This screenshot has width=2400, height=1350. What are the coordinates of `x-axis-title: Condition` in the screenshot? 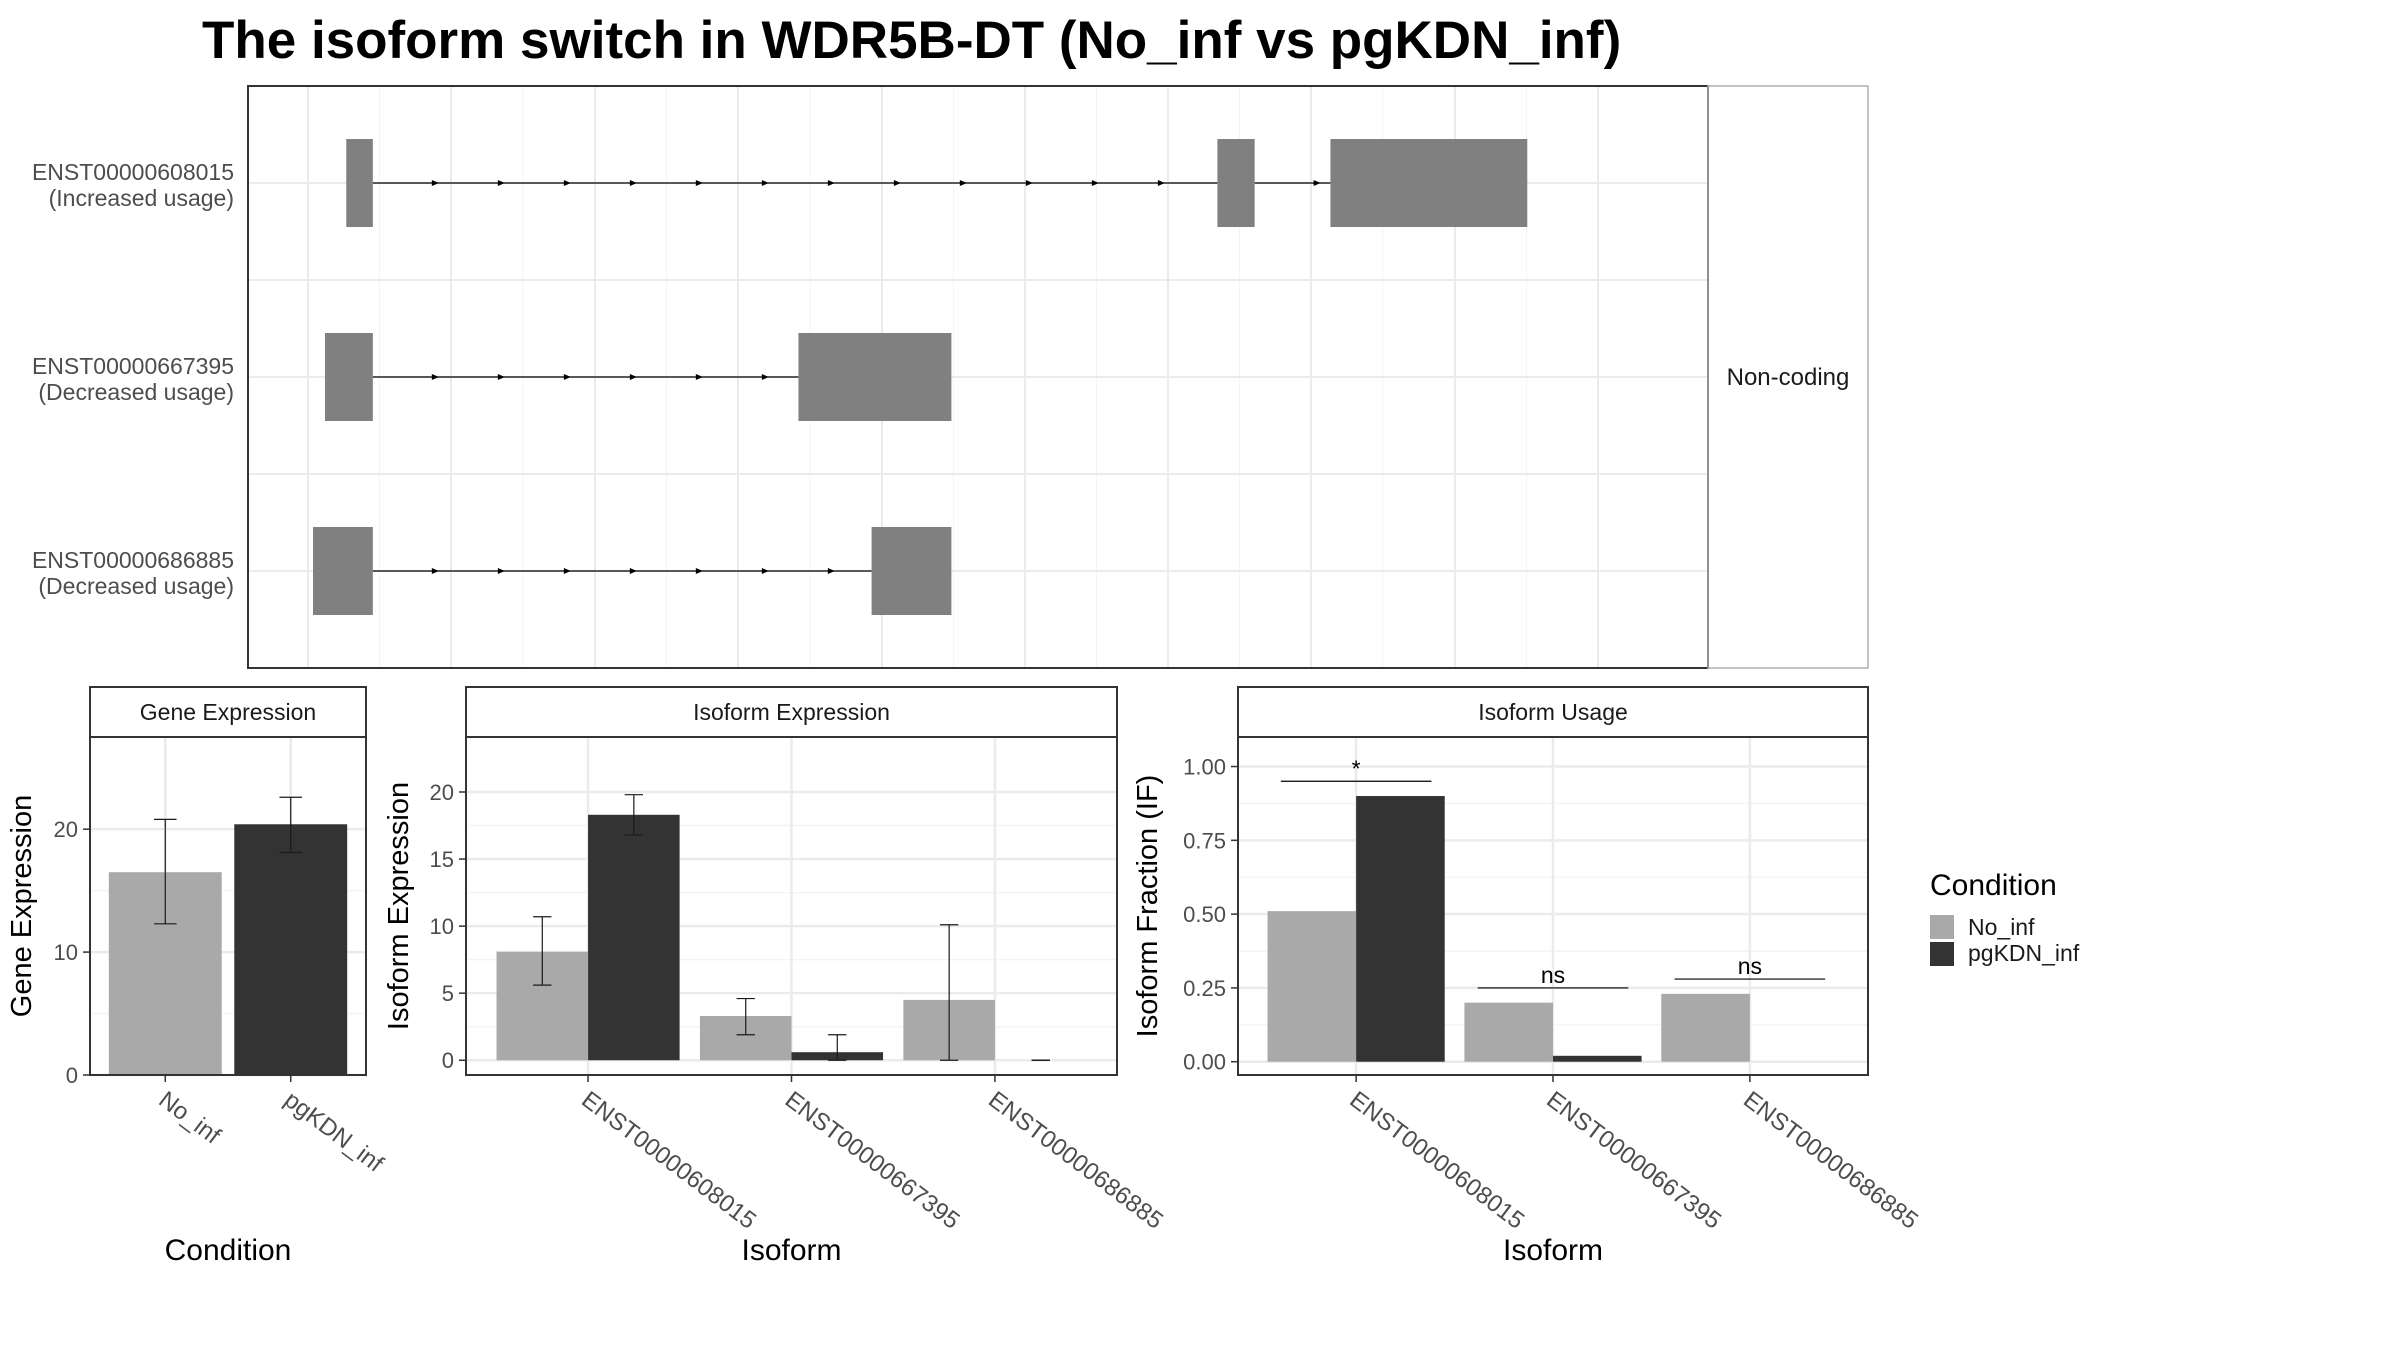 It's located at (228, 1250).